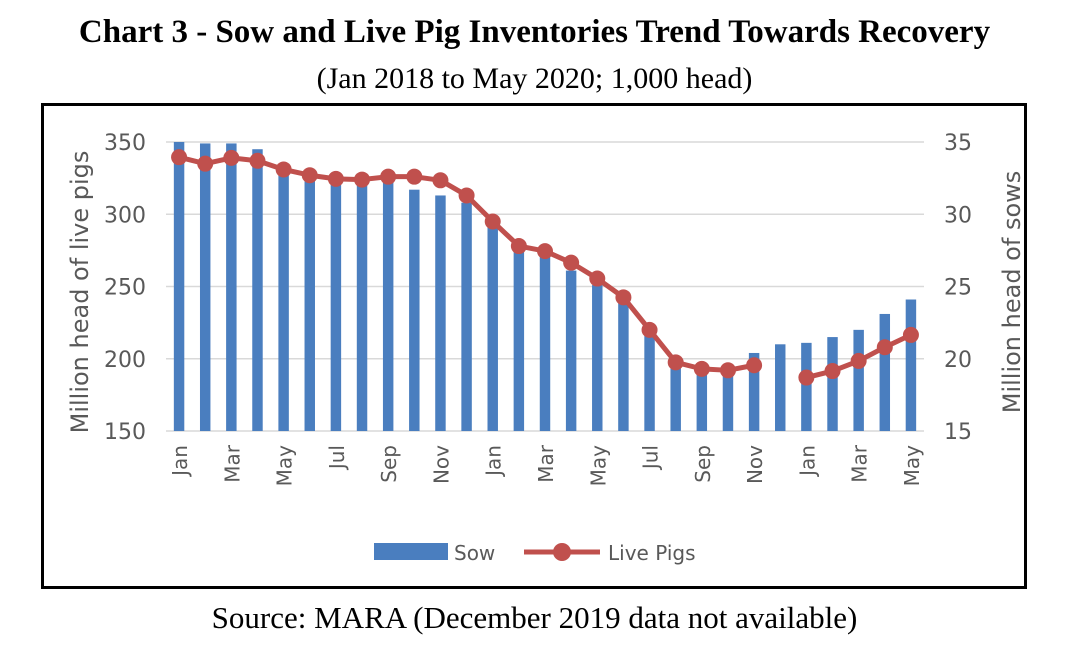 The image size is (1069, 653). I want to click on legend: Sow Live Pigs, so click(535, 553).